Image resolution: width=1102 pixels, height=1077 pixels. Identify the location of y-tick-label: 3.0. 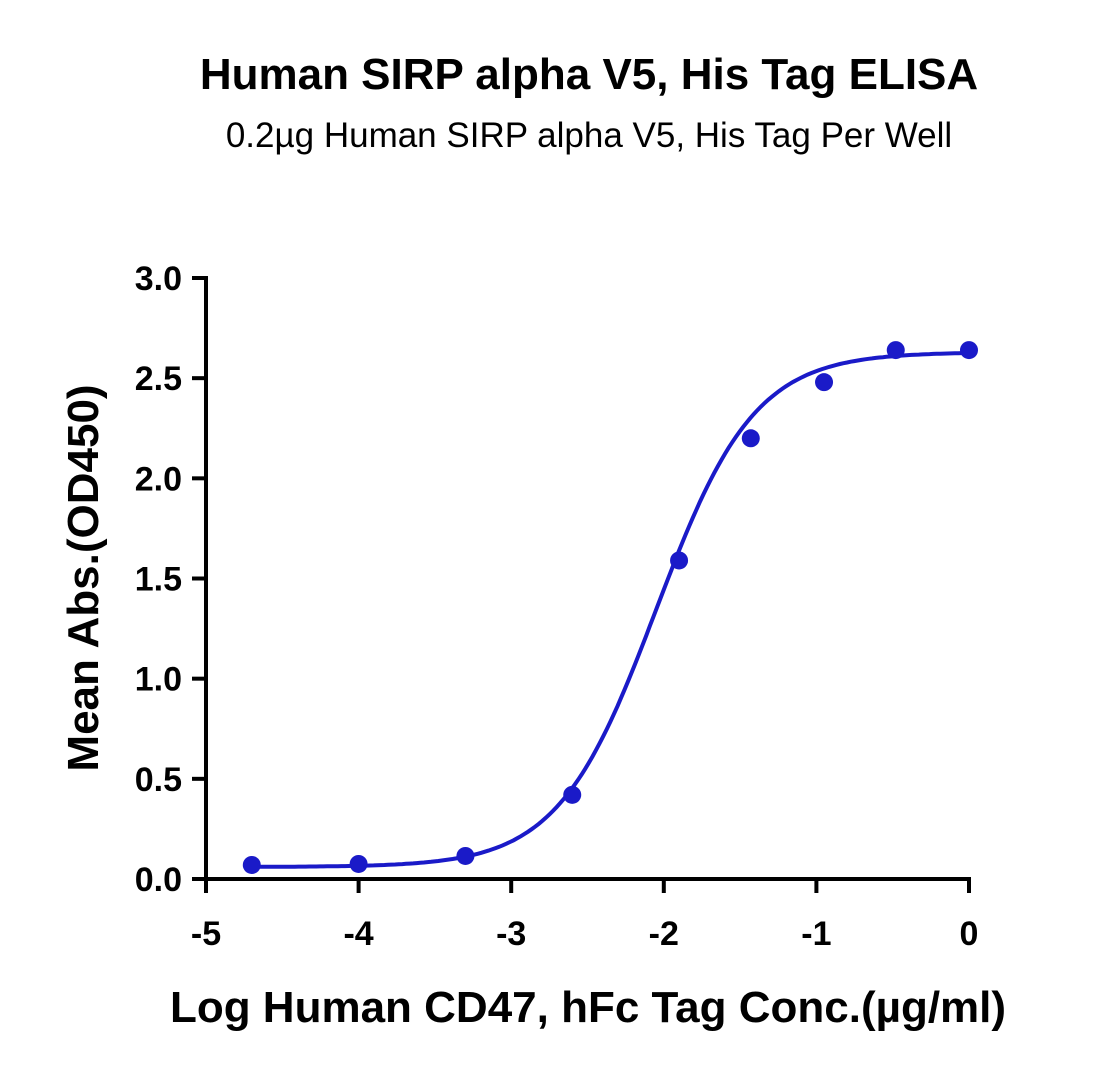
(158, 279).